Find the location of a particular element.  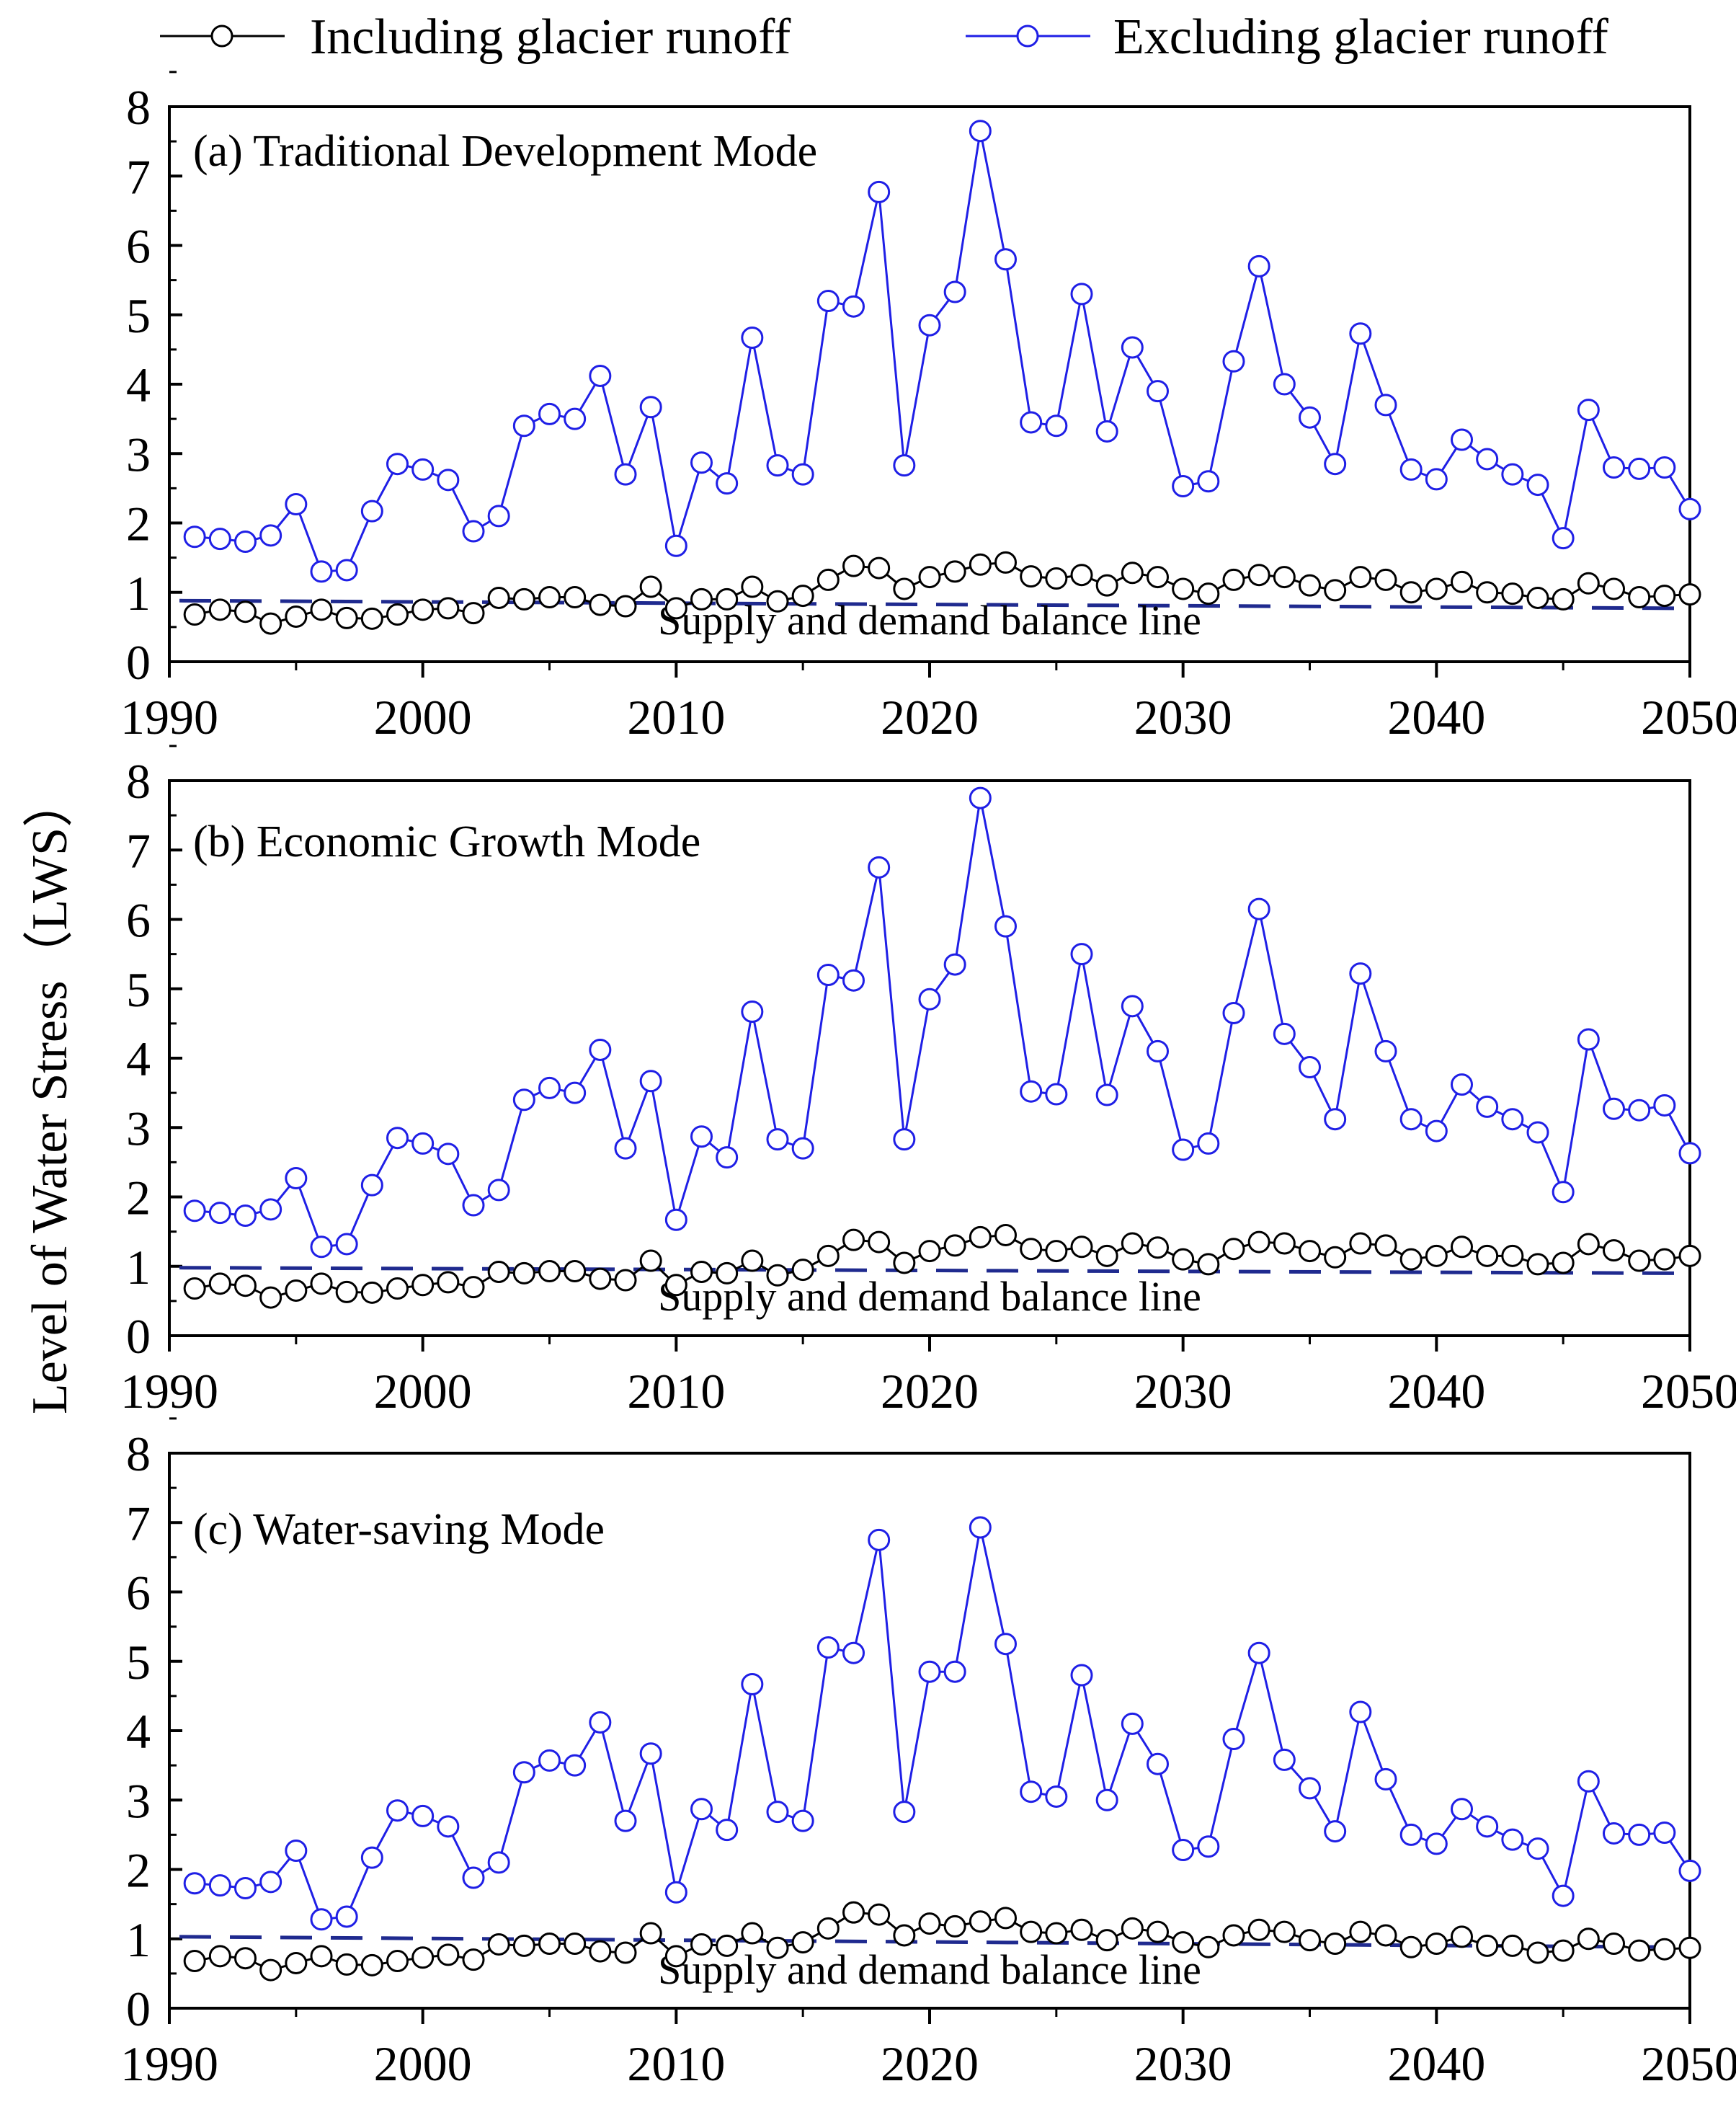

x-tick-label: 1990 is located at coordinates (169, 717).